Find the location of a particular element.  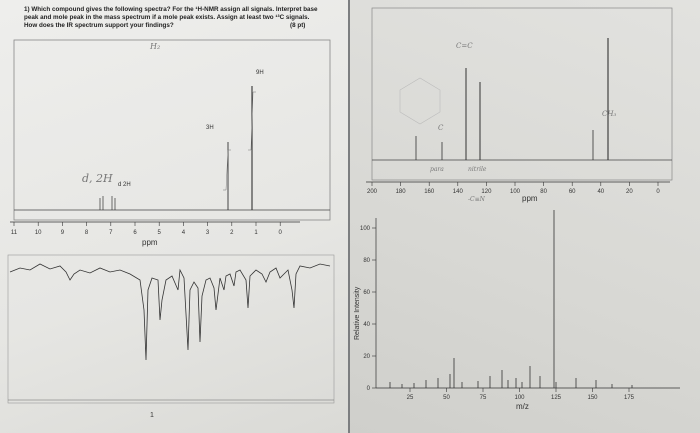

ms-xtick-label: 25 is located at coordinates (410, 398).